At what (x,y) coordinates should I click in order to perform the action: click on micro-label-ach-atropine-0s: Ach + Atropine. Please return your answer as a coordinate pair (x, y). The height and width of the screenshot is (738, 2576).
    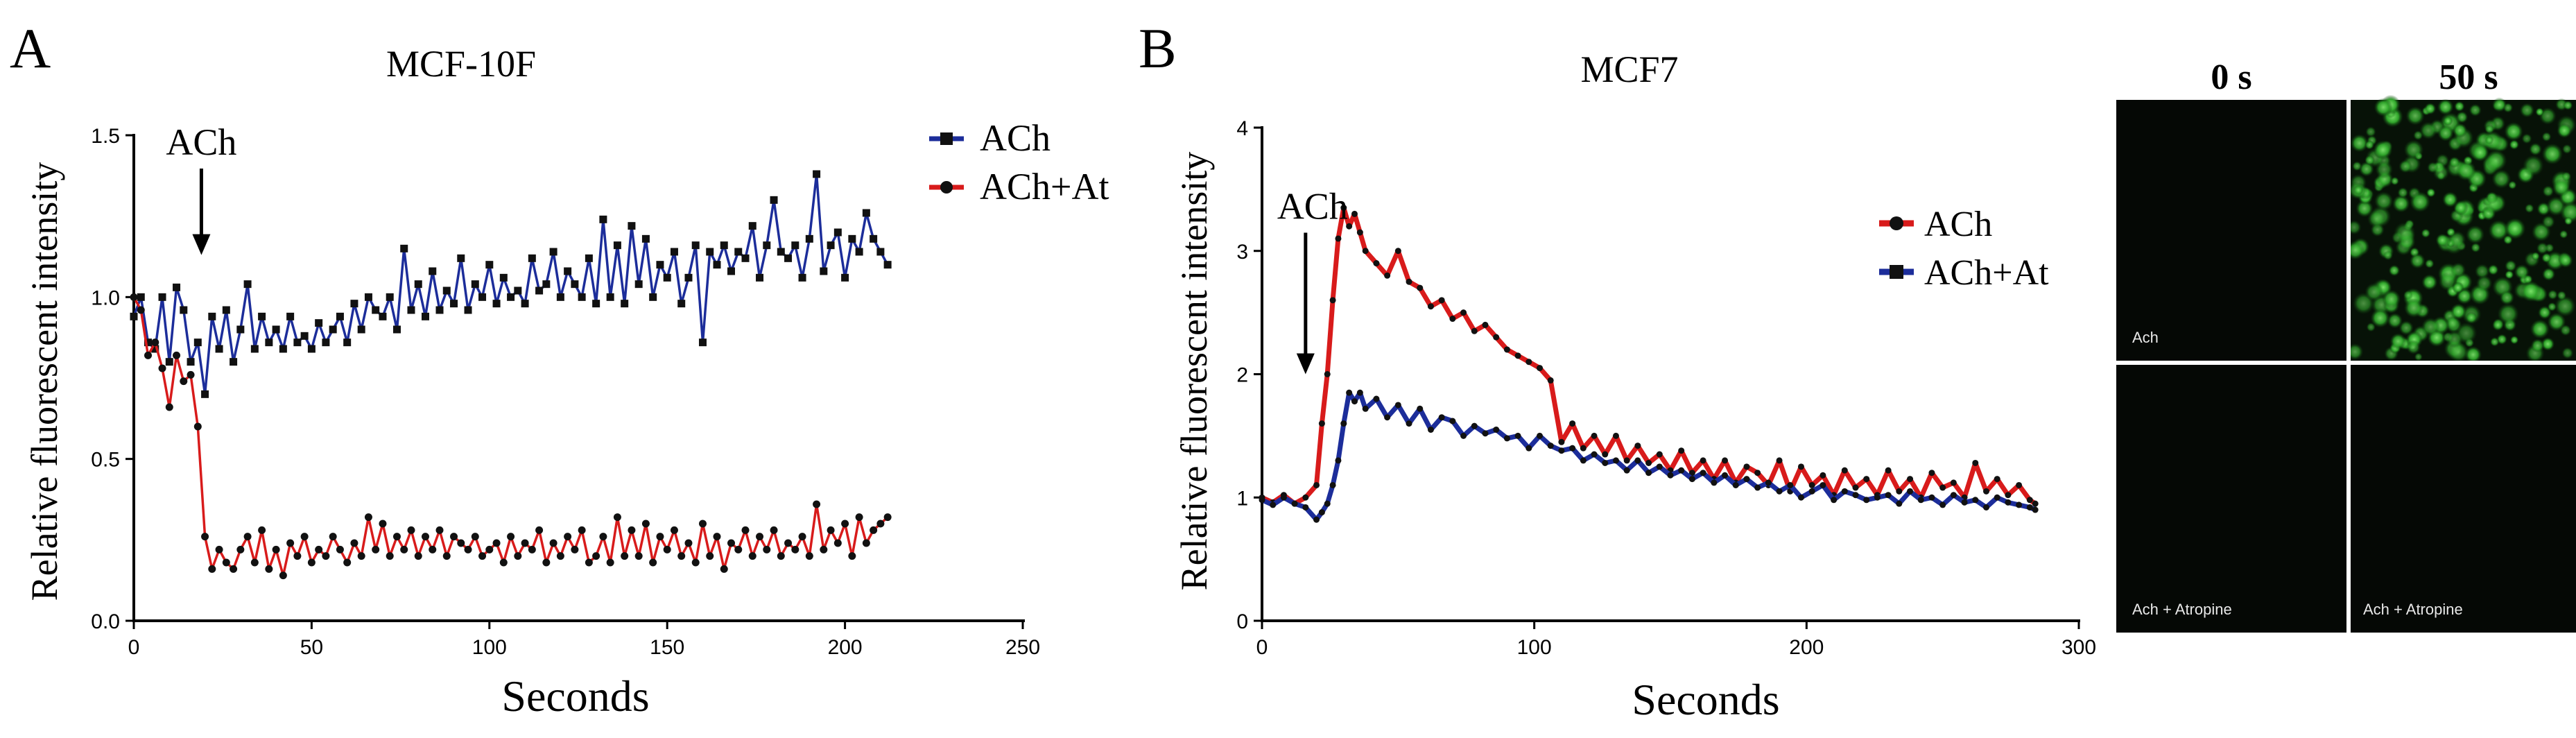
    Looking at the image, I should click on (2182, 610).